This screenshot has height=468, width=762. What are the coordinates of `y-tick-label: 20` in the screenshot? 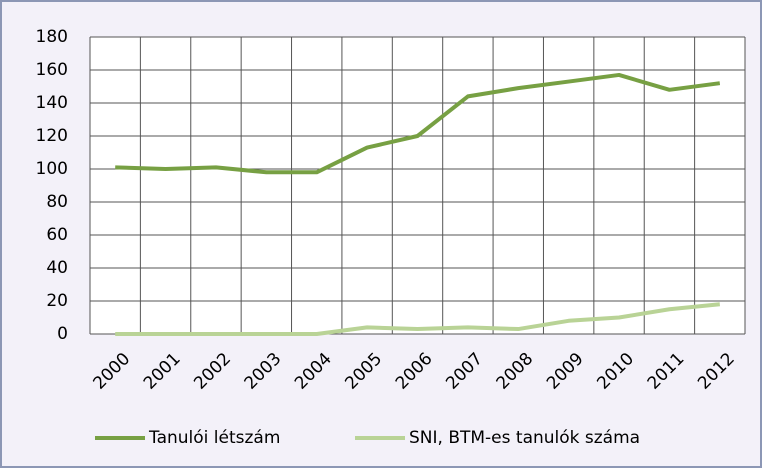 It's located at (57, 301).